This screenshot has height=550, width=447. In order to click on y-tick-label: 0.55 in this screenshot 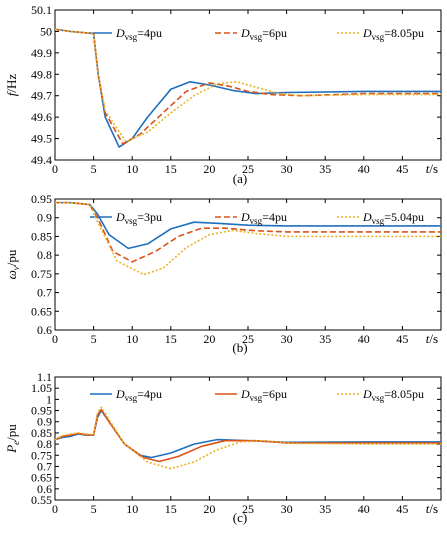, I will do `click(41, 500)`.